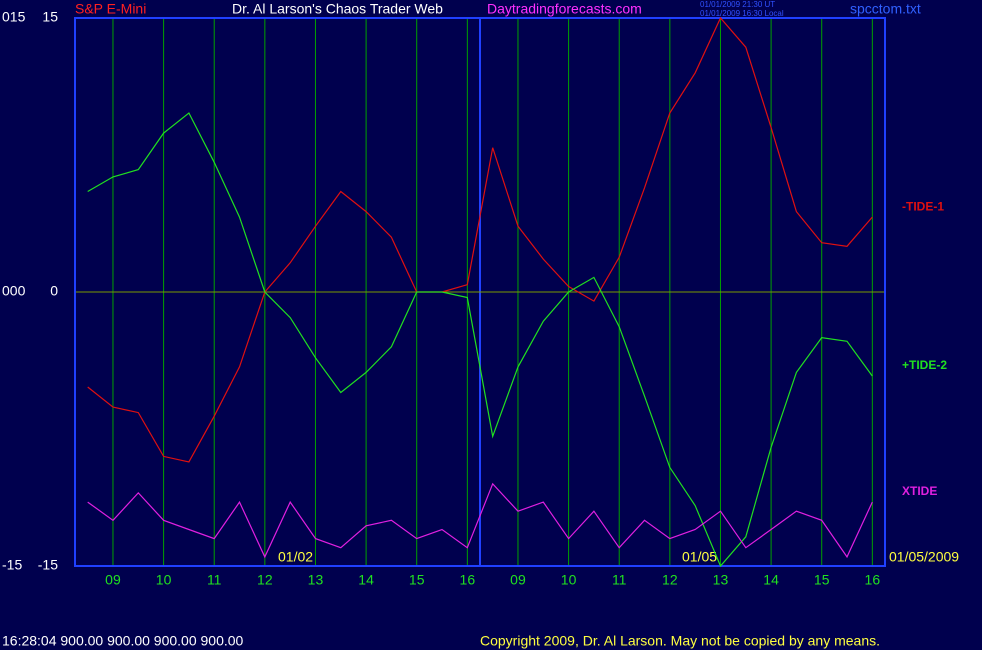 This screenshot has width=982, height=650. What do you see at coordinates (742, 13) in the screenshot?
I see `time-stamp: 01/01/2009 16:30 Local` at bounding box center [742, 13].